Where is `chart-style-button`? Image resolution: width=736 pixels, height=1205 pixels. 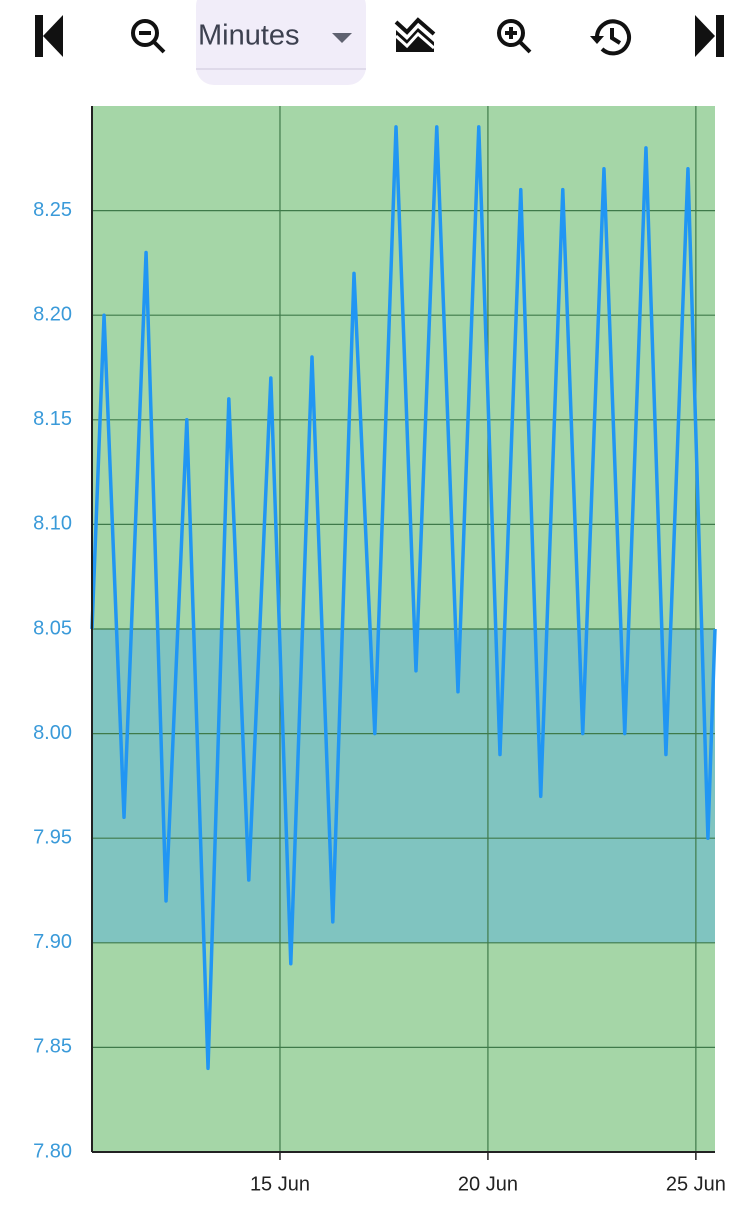 chart-style-button is located at coordinates (415, 34).